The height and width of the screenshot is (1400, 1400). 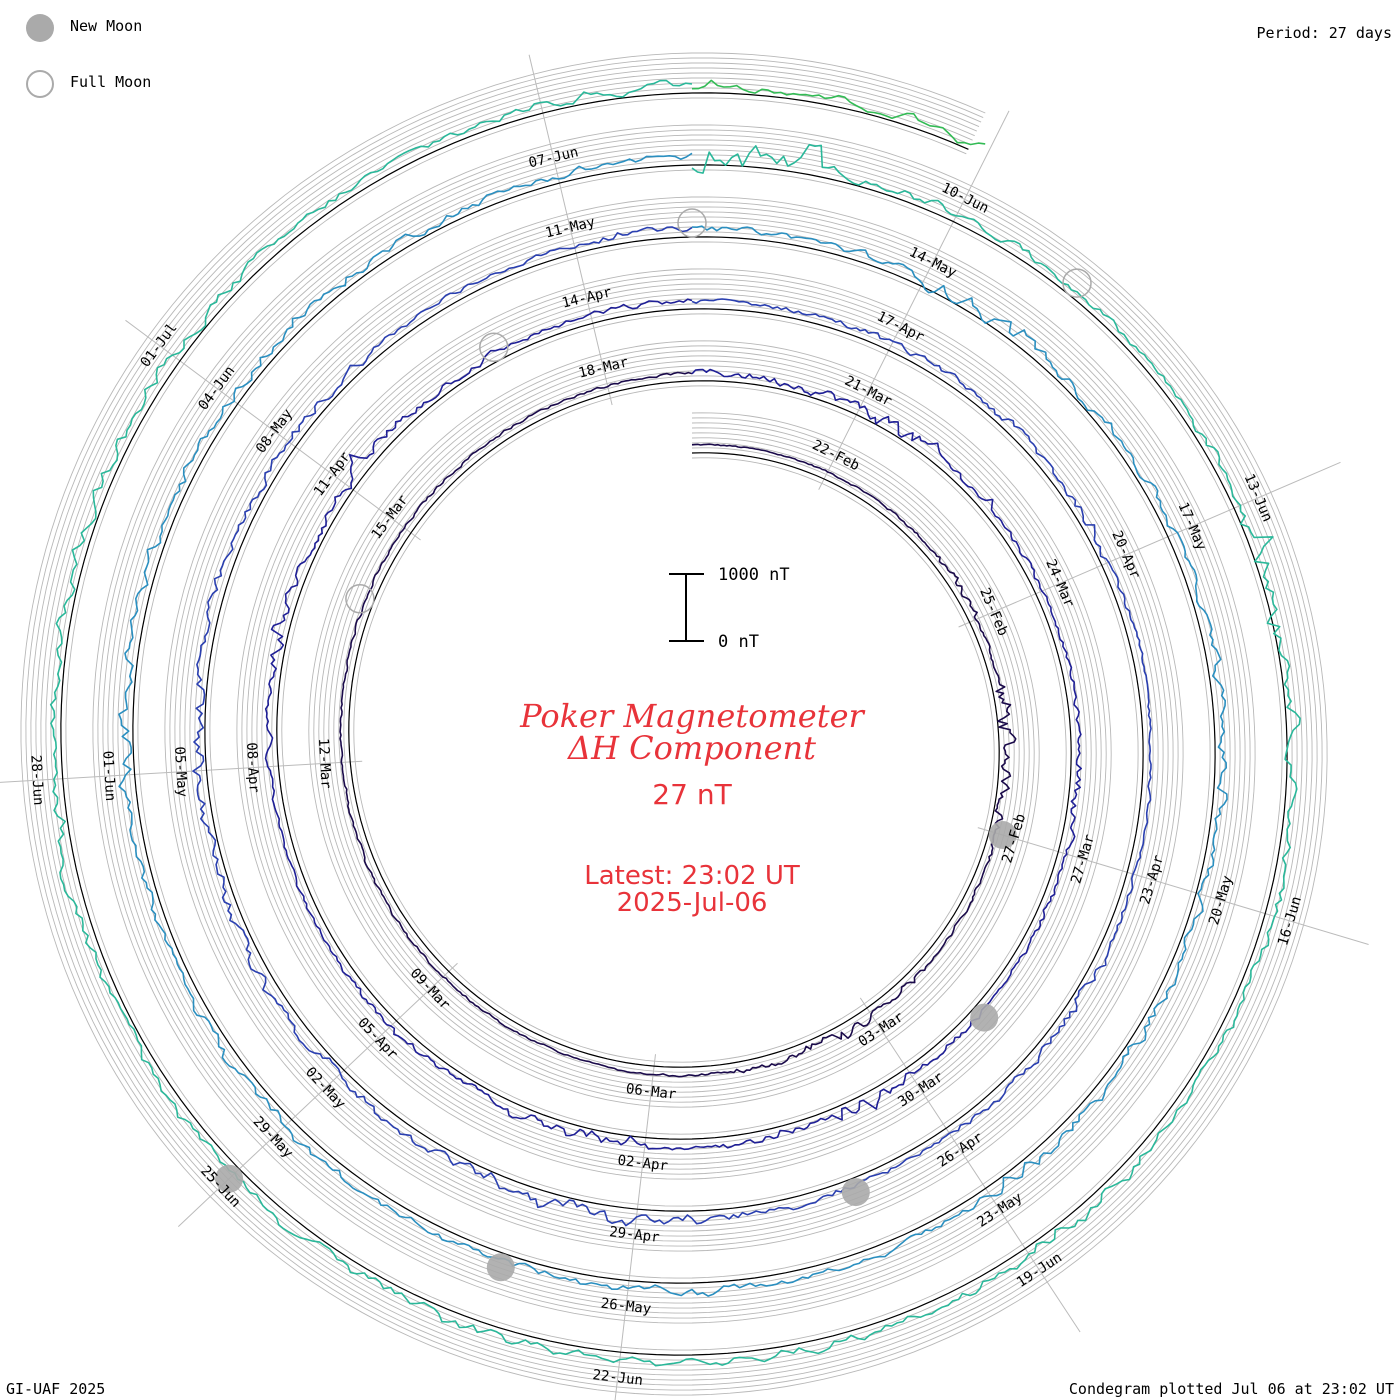 I want to click on date-label: 04-Jun, so click(x=216, y=388).